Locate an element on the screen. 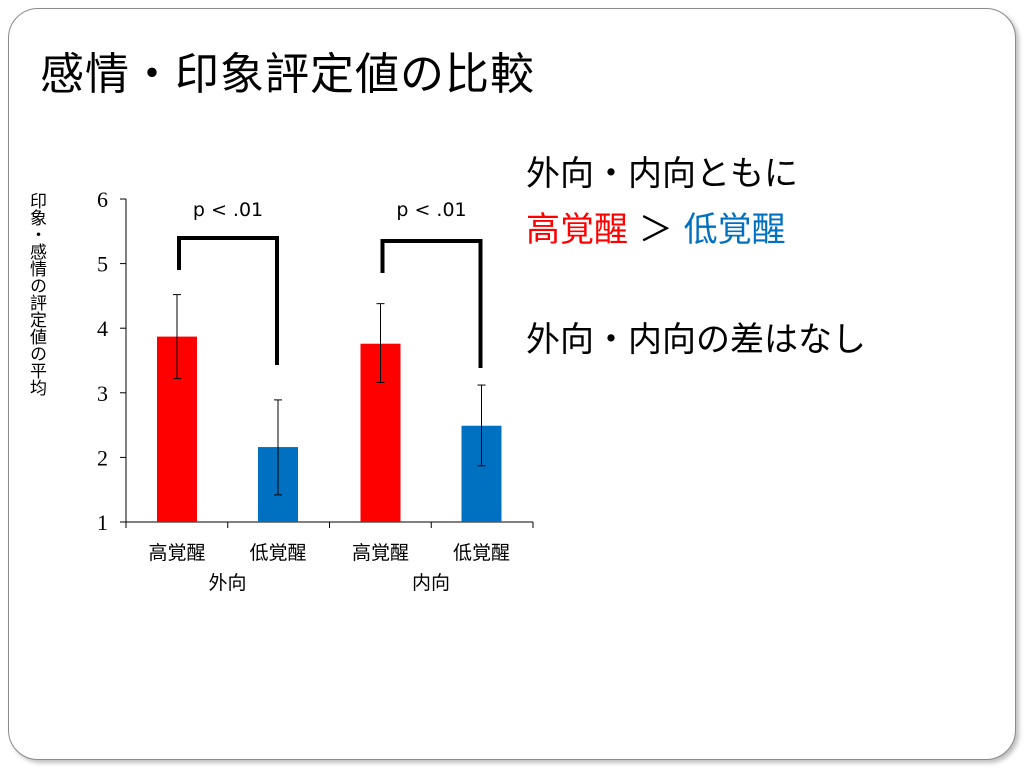 Image resolution: width=1024 pixels, height=768 pixels. y-tick-label: 1 is located at coordinates (102, 522).